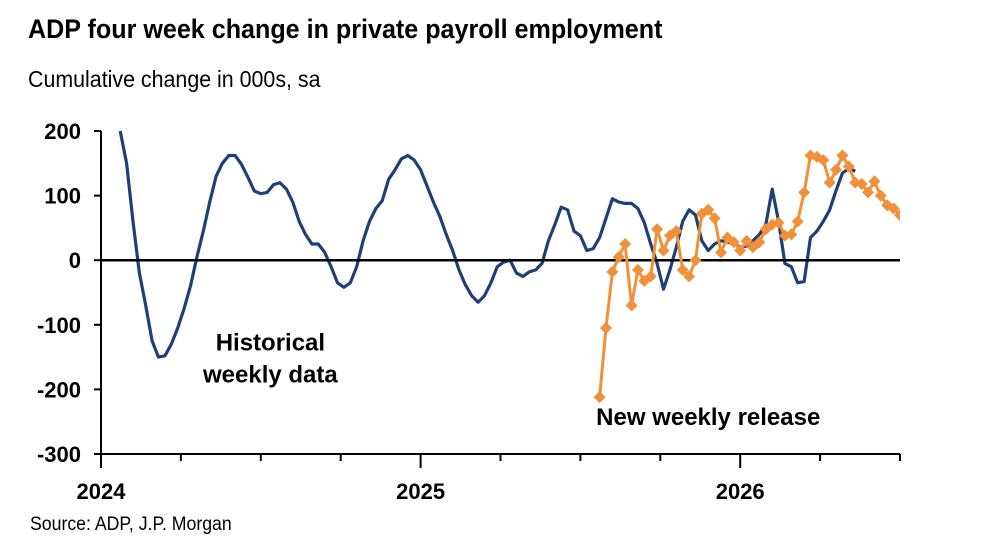  What do you see at coordinates (420, 491) in the screenshot?
I see `x-tick-label: 2025` at bounding box center [420, 491].